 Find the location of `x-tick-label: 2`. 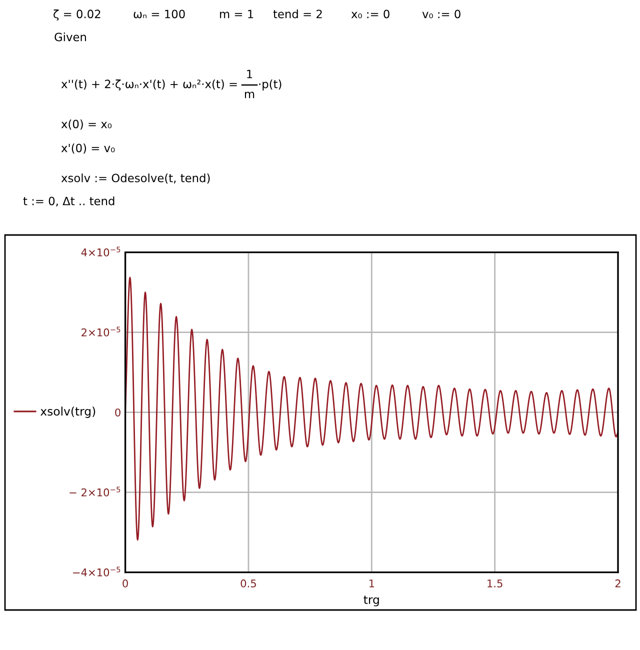

x-tick-label: 2 is located at coordinates (617, 583).